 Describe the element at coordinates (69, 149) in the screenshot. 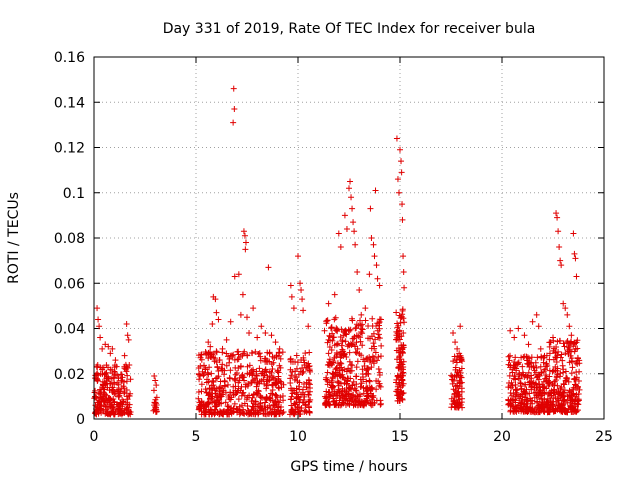

I see `y-tick-label: 0.12` at that location.